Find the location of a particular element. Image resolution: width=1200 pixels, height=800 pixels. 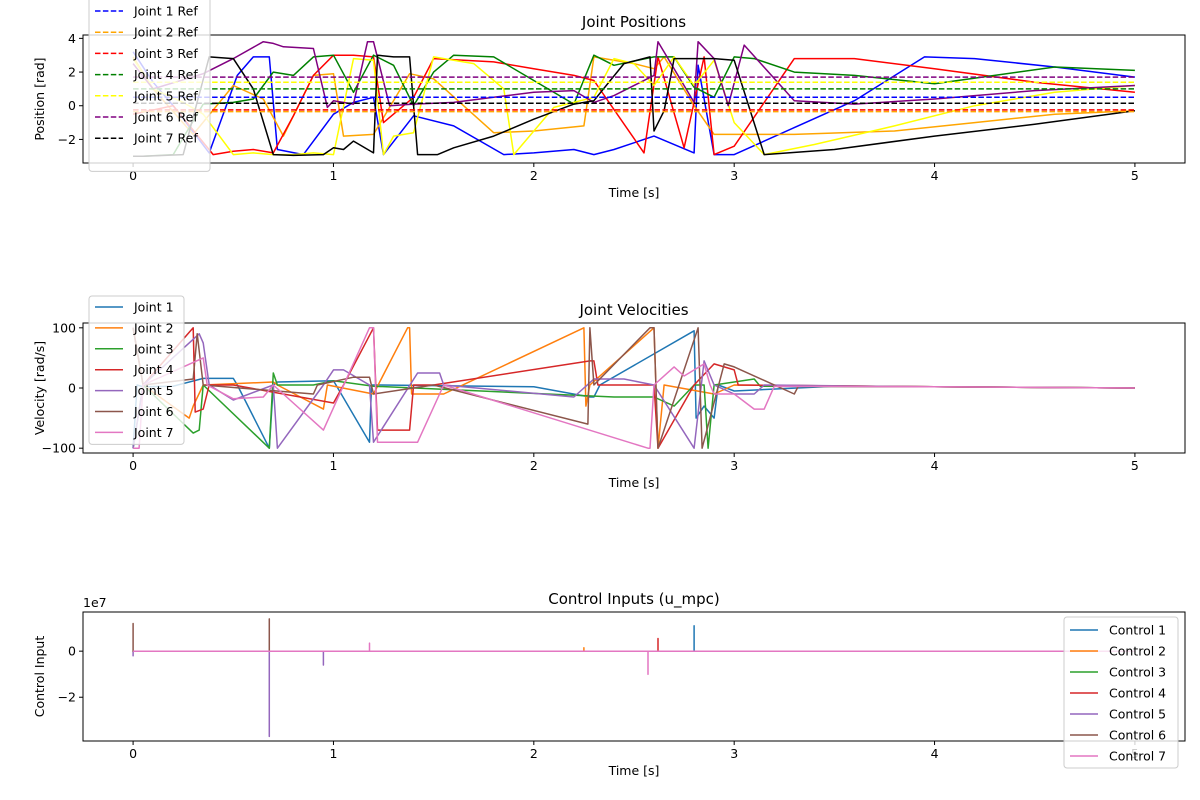

legend-entry-label: Joint 3 is located at coordinates (153, 348).